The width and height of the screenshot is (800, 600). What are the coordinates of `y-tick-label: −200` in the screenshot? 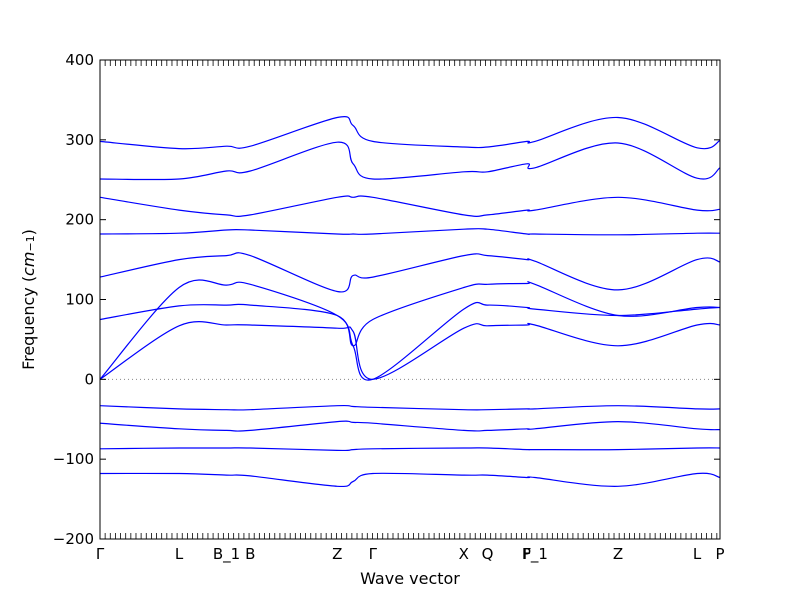 It's located at (73, 539).